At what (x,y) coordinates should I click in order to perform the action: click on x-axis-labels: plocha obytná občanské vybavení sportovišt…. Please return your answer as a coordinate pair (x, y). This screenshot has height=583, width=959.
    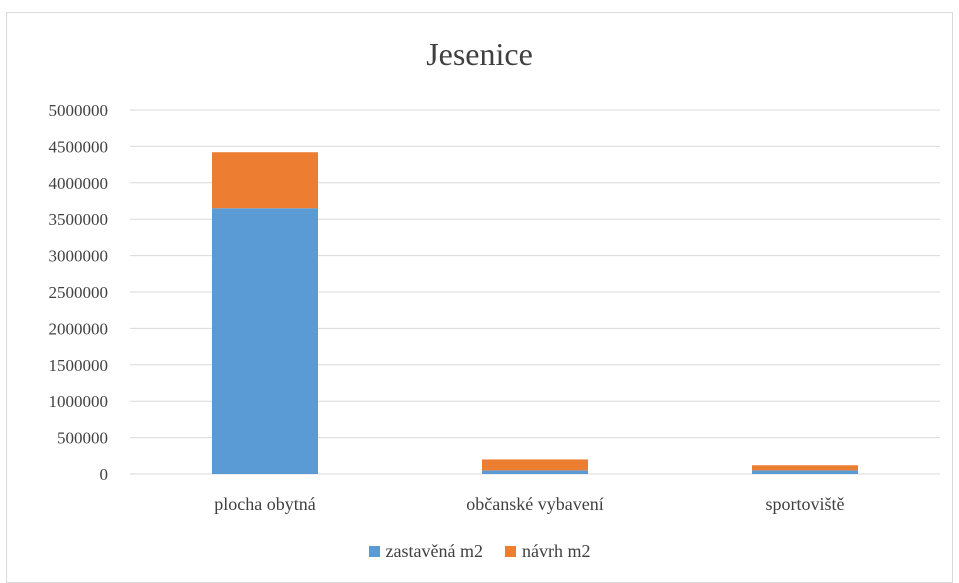
    Looking at the image, I should click on (529, 504).